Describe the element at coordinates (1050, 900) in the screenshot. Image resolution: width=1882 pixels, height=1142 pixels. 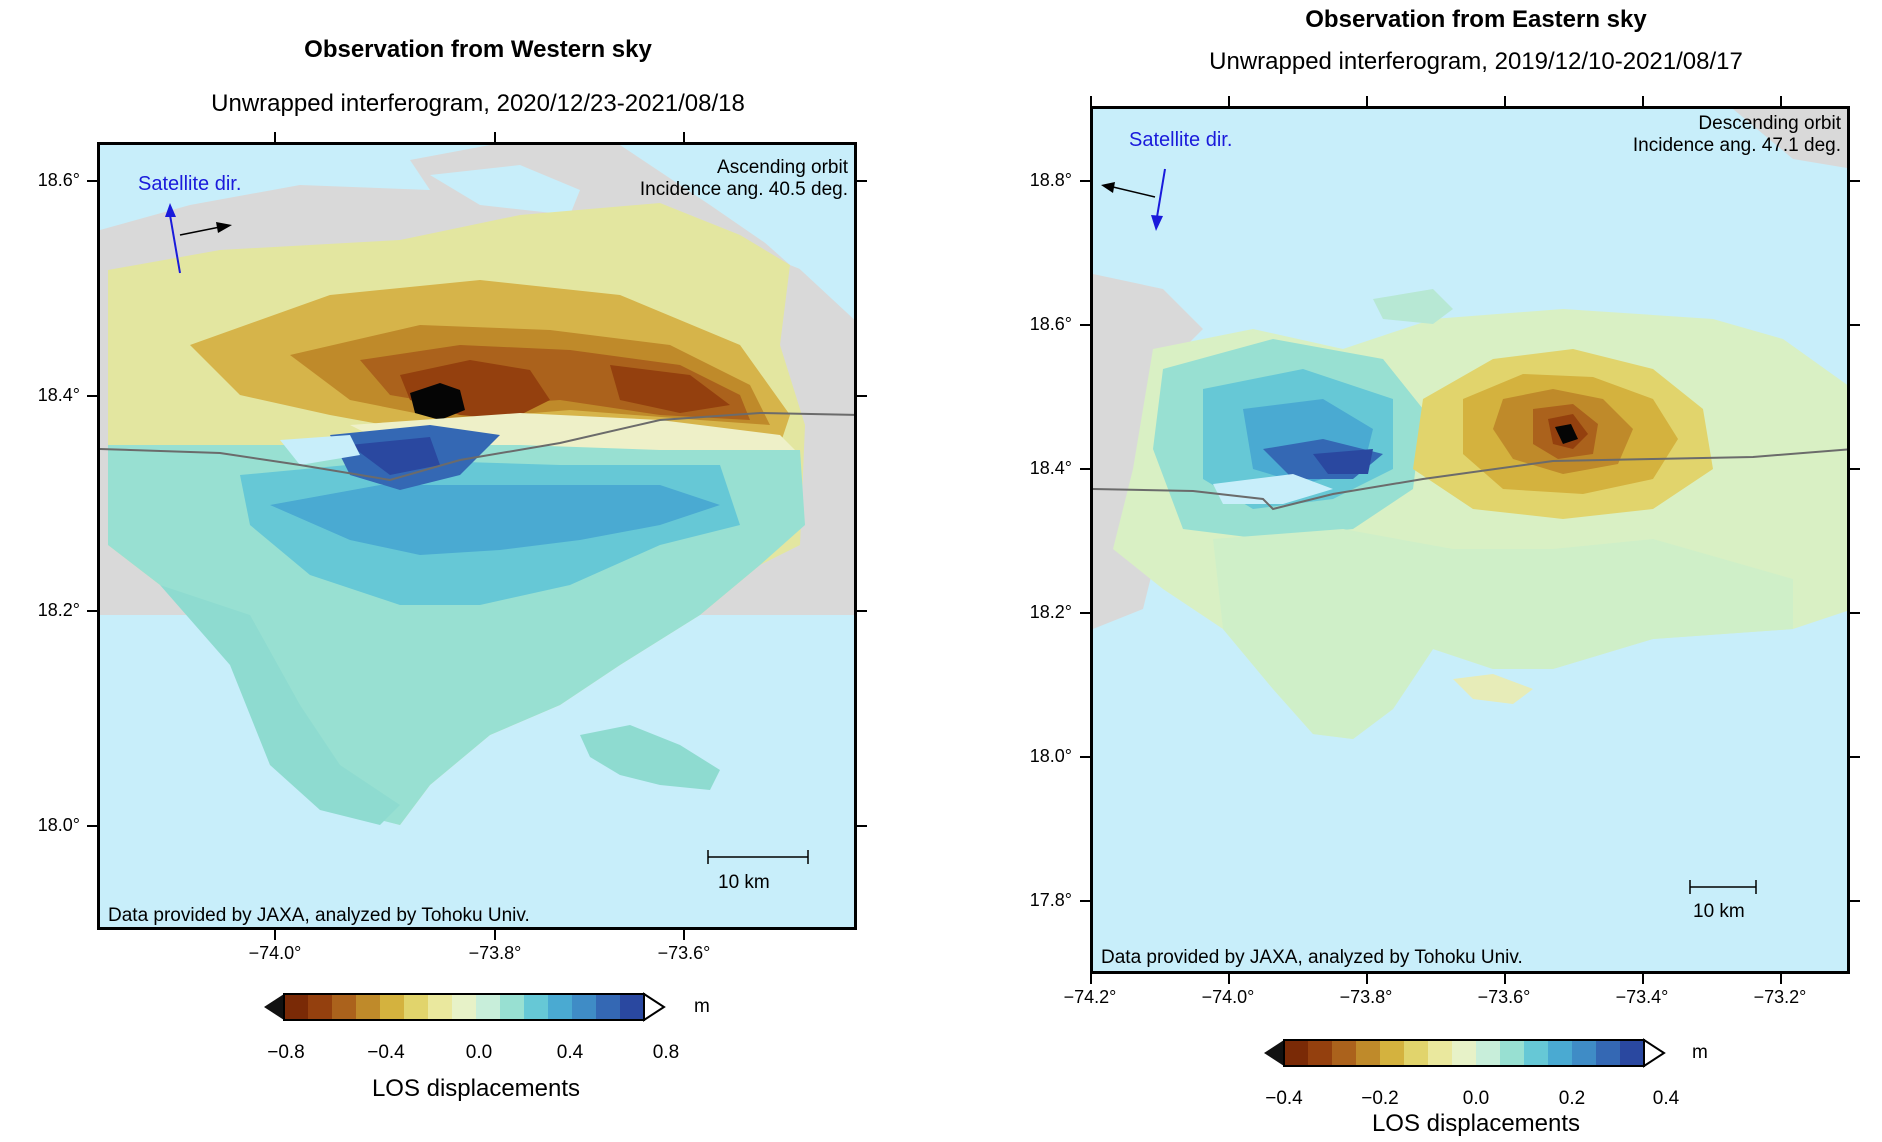
I see `lat-tick: 17.8°` at that location.